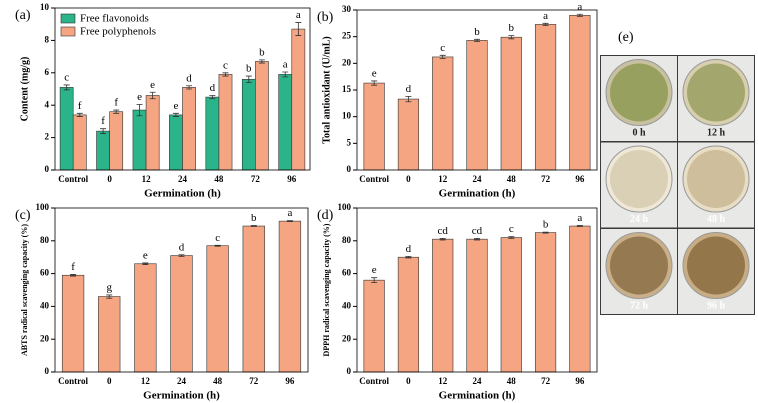  I want to click on significance-letter: cd, so click(477, 231).